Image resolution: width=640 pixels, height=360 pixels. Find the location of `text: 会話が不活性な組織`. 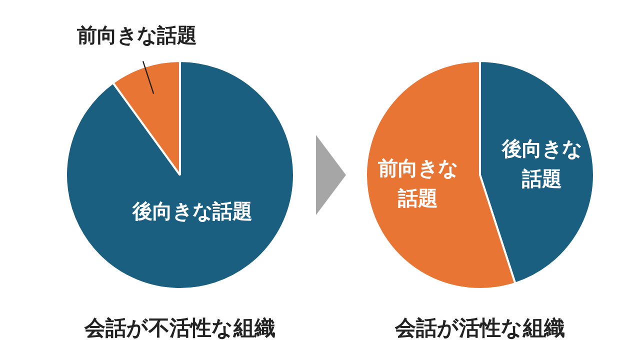

text: 会話が不活性な組織 is located at coordinates (179, 328).